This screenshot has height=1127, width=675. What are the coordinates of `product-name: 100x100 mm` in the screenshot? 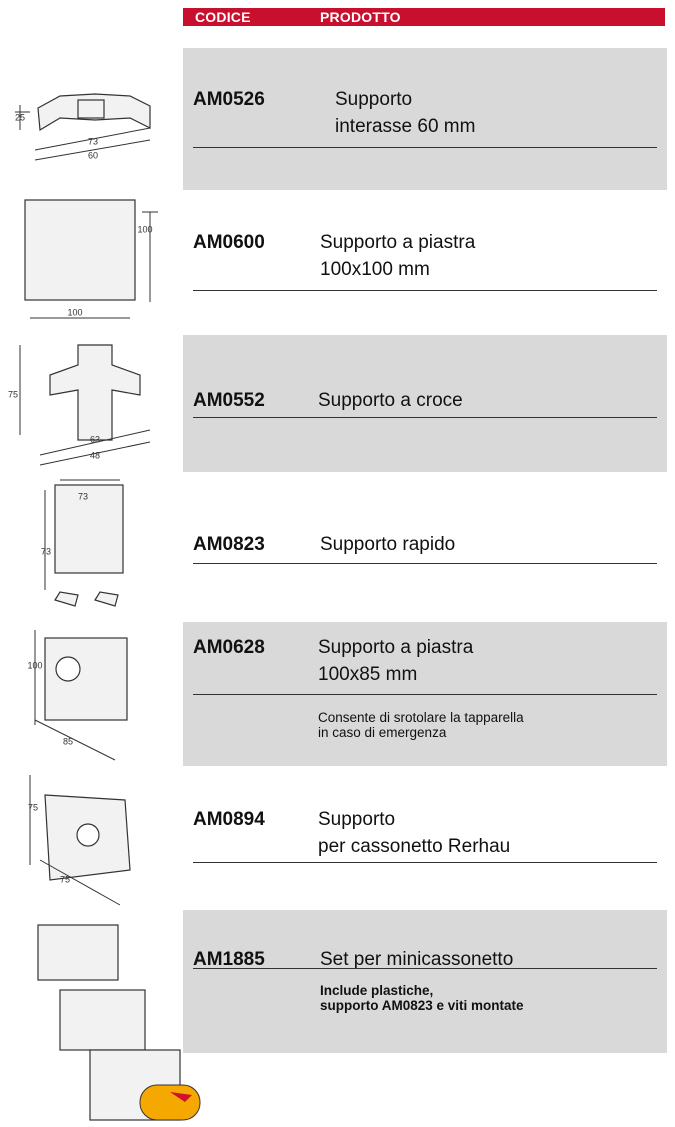 It's located at (375, 269).